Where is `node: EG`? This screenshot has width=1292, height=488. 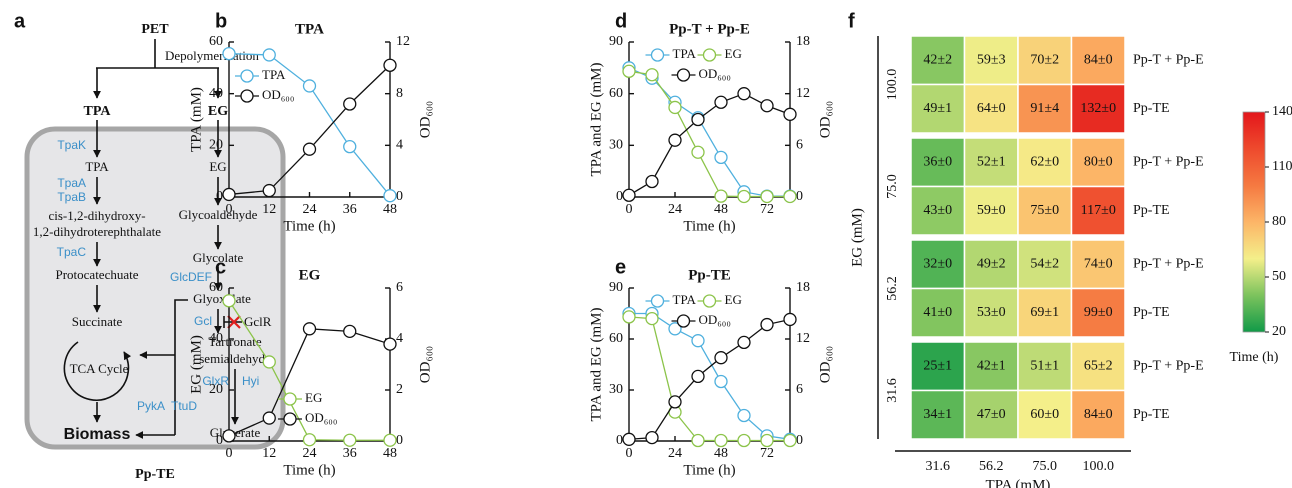
node: EG is located at coordinates (218, 111).